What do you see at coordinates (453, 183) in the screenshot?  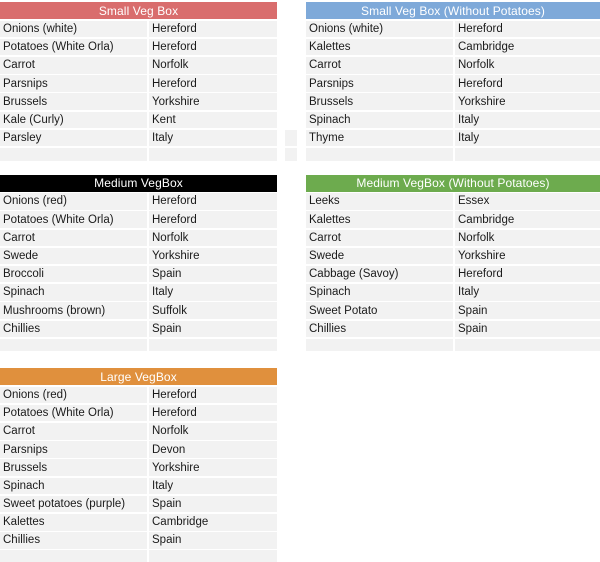 I see `table-header-medium-vegbox-without-potatoes: Medium VegBox (Without Potatoes)` at bounding box center [453, 183].